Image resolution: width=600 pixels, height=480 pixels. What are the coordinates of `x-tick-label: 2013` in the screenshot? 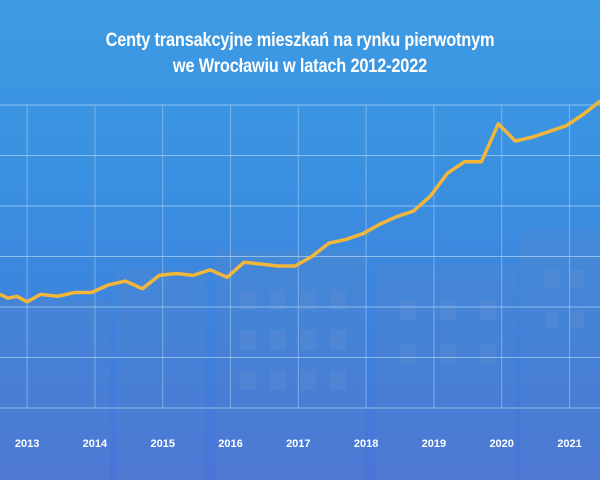 It's located at (27, 444).